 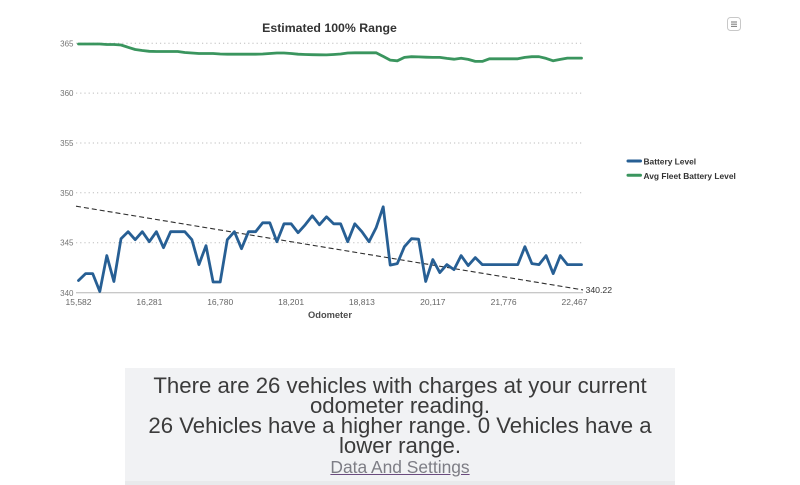 I want to click on svg-text: 360, so click(x=67, y=93).